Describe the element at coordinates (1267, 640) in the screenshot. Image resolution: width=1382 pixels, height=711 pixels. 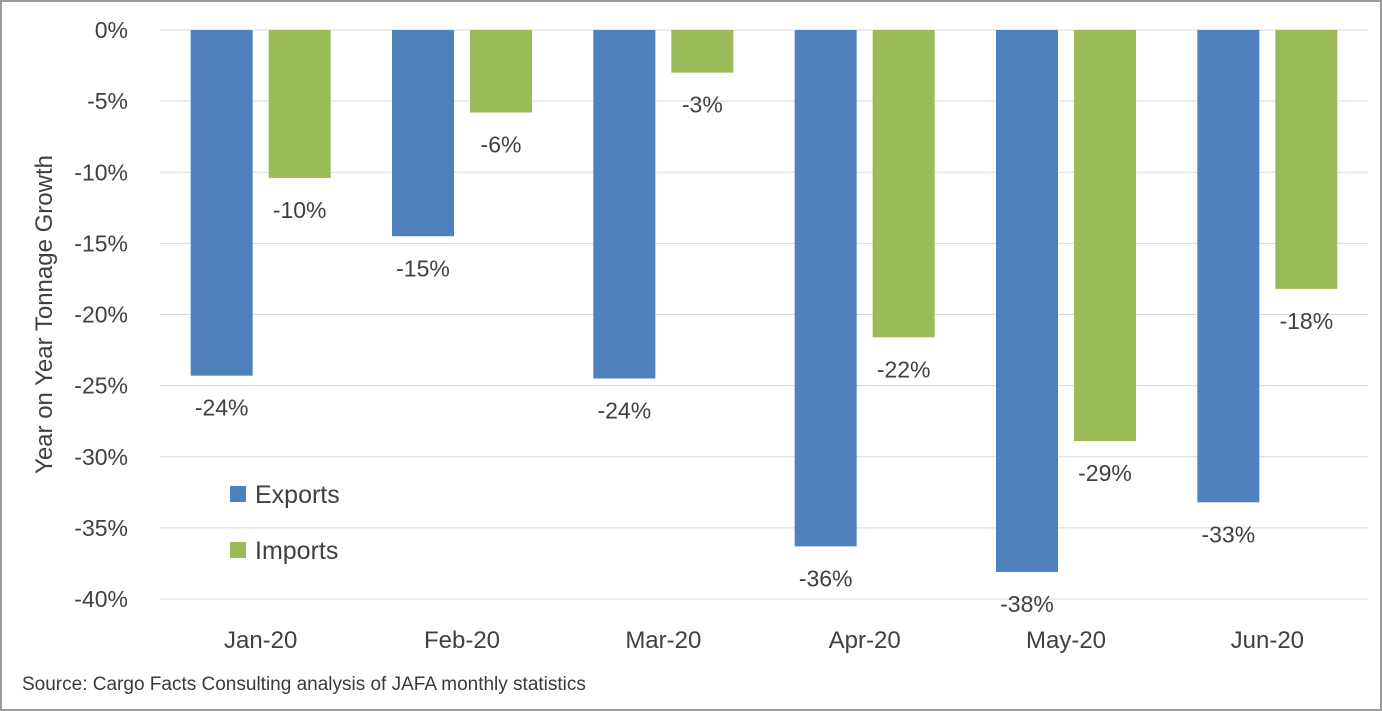
I see `x-tick-label: Jun-20` at that location.